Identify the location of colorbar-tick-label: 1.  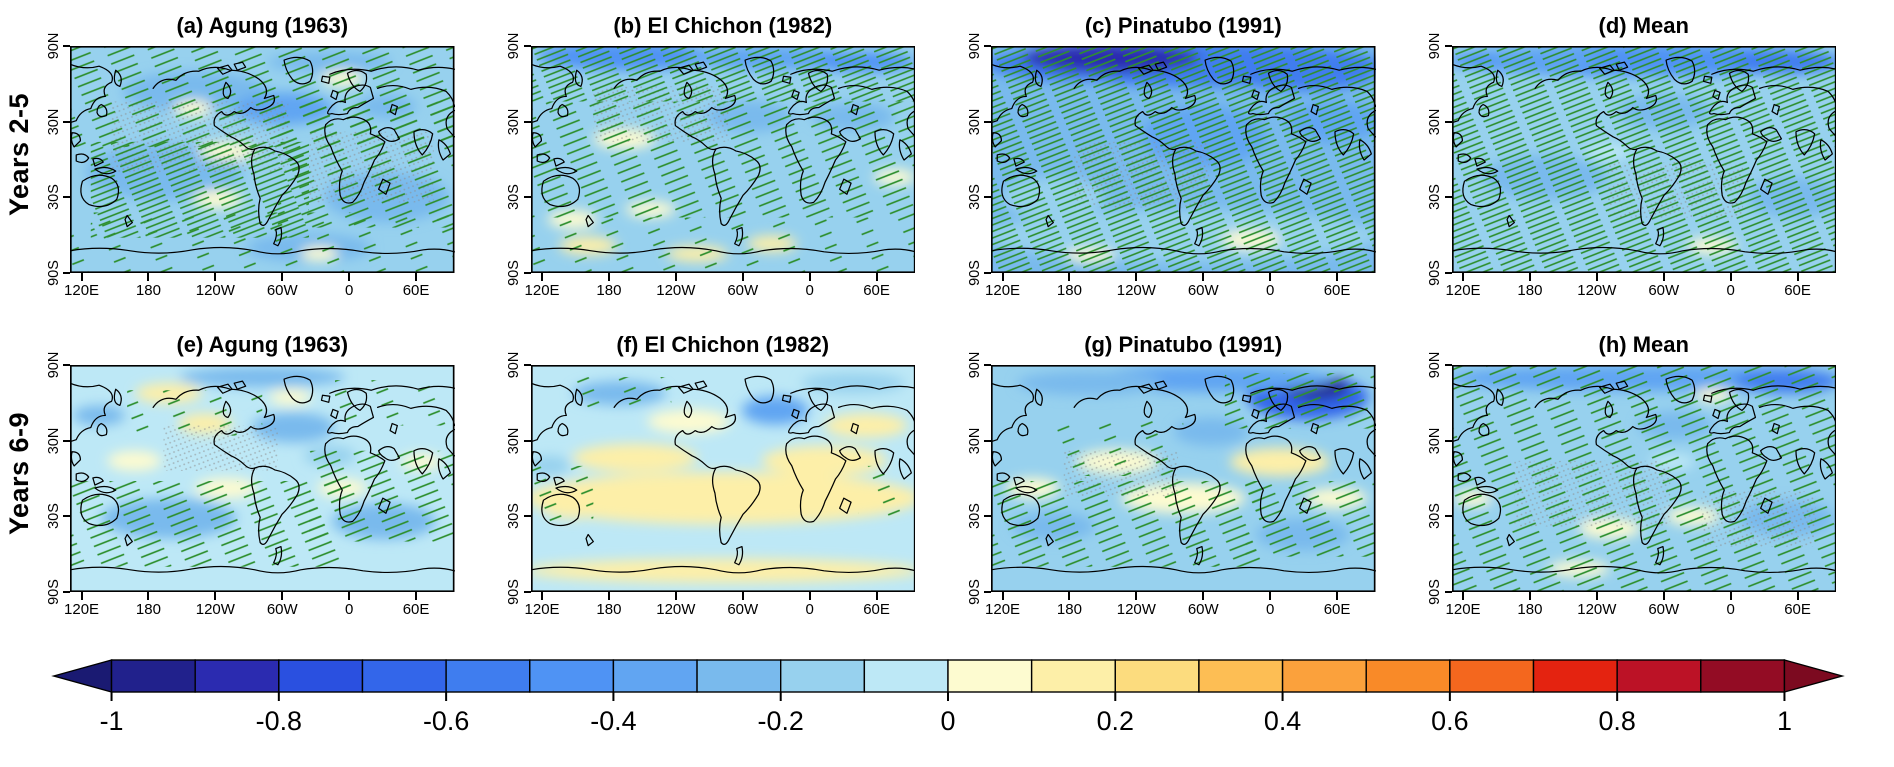
(1784, 721).